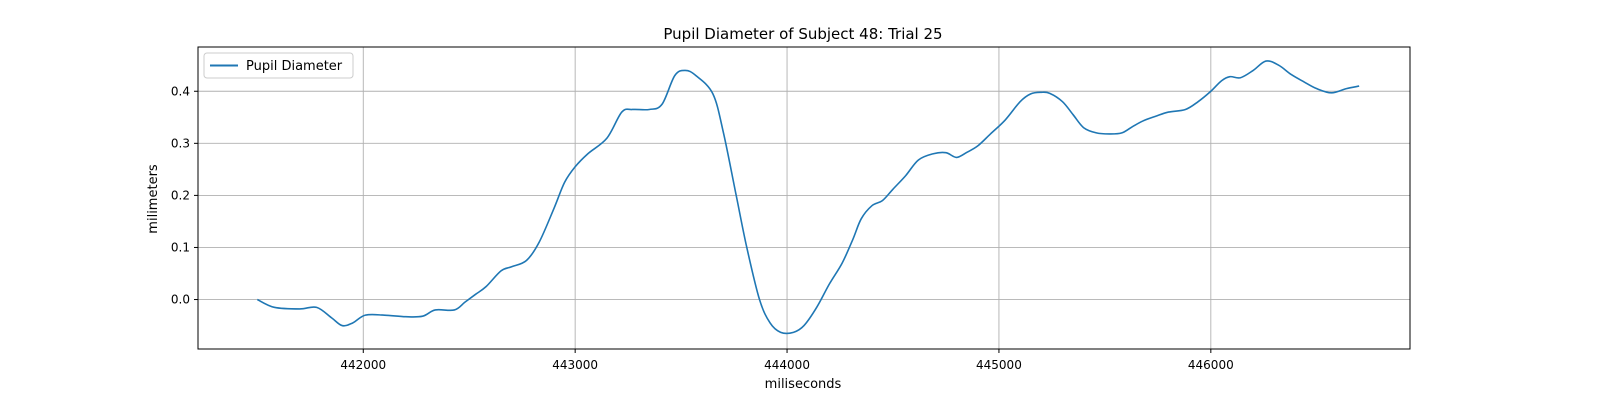  Describe the element at coordinates (180, 300) in the screenshot. I see `y-tick-label: 0.0` at that location.